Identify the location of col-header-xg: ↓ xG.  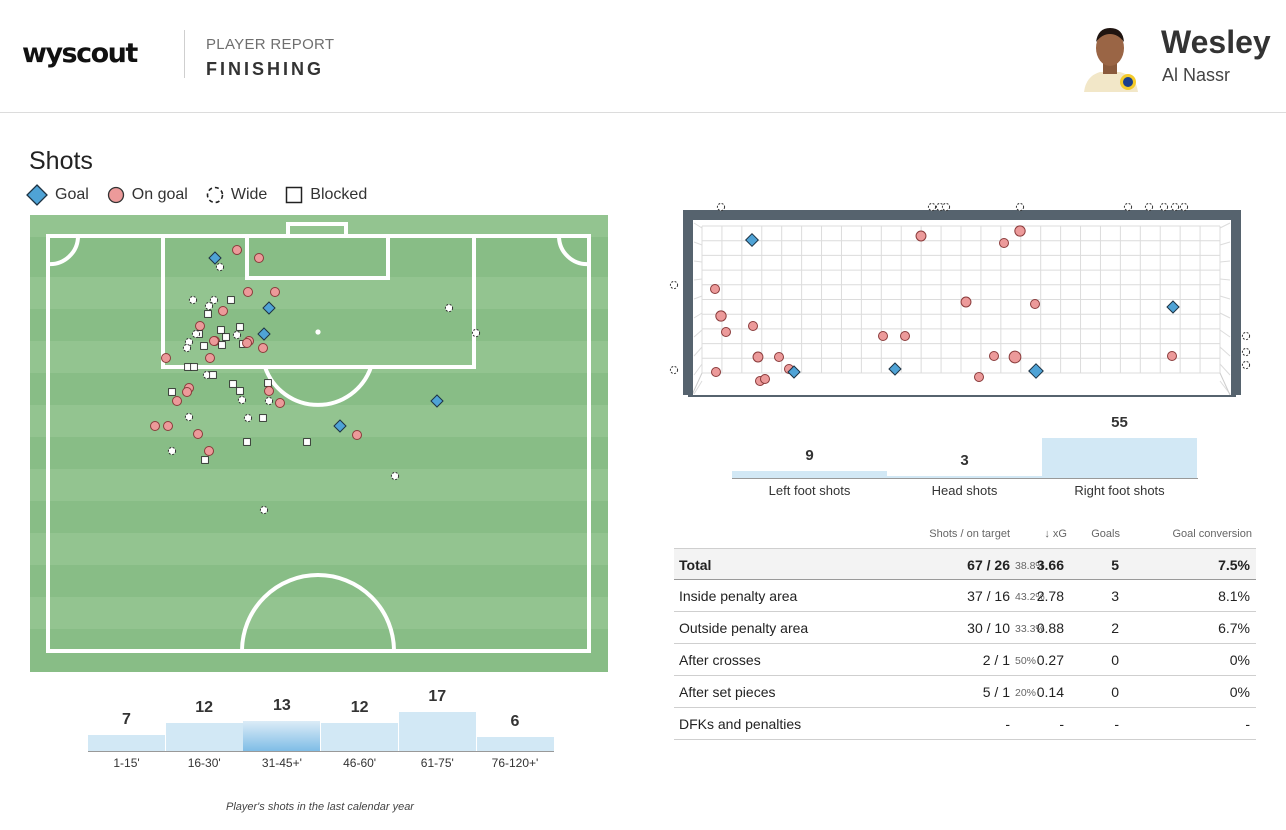
(1055, 534).